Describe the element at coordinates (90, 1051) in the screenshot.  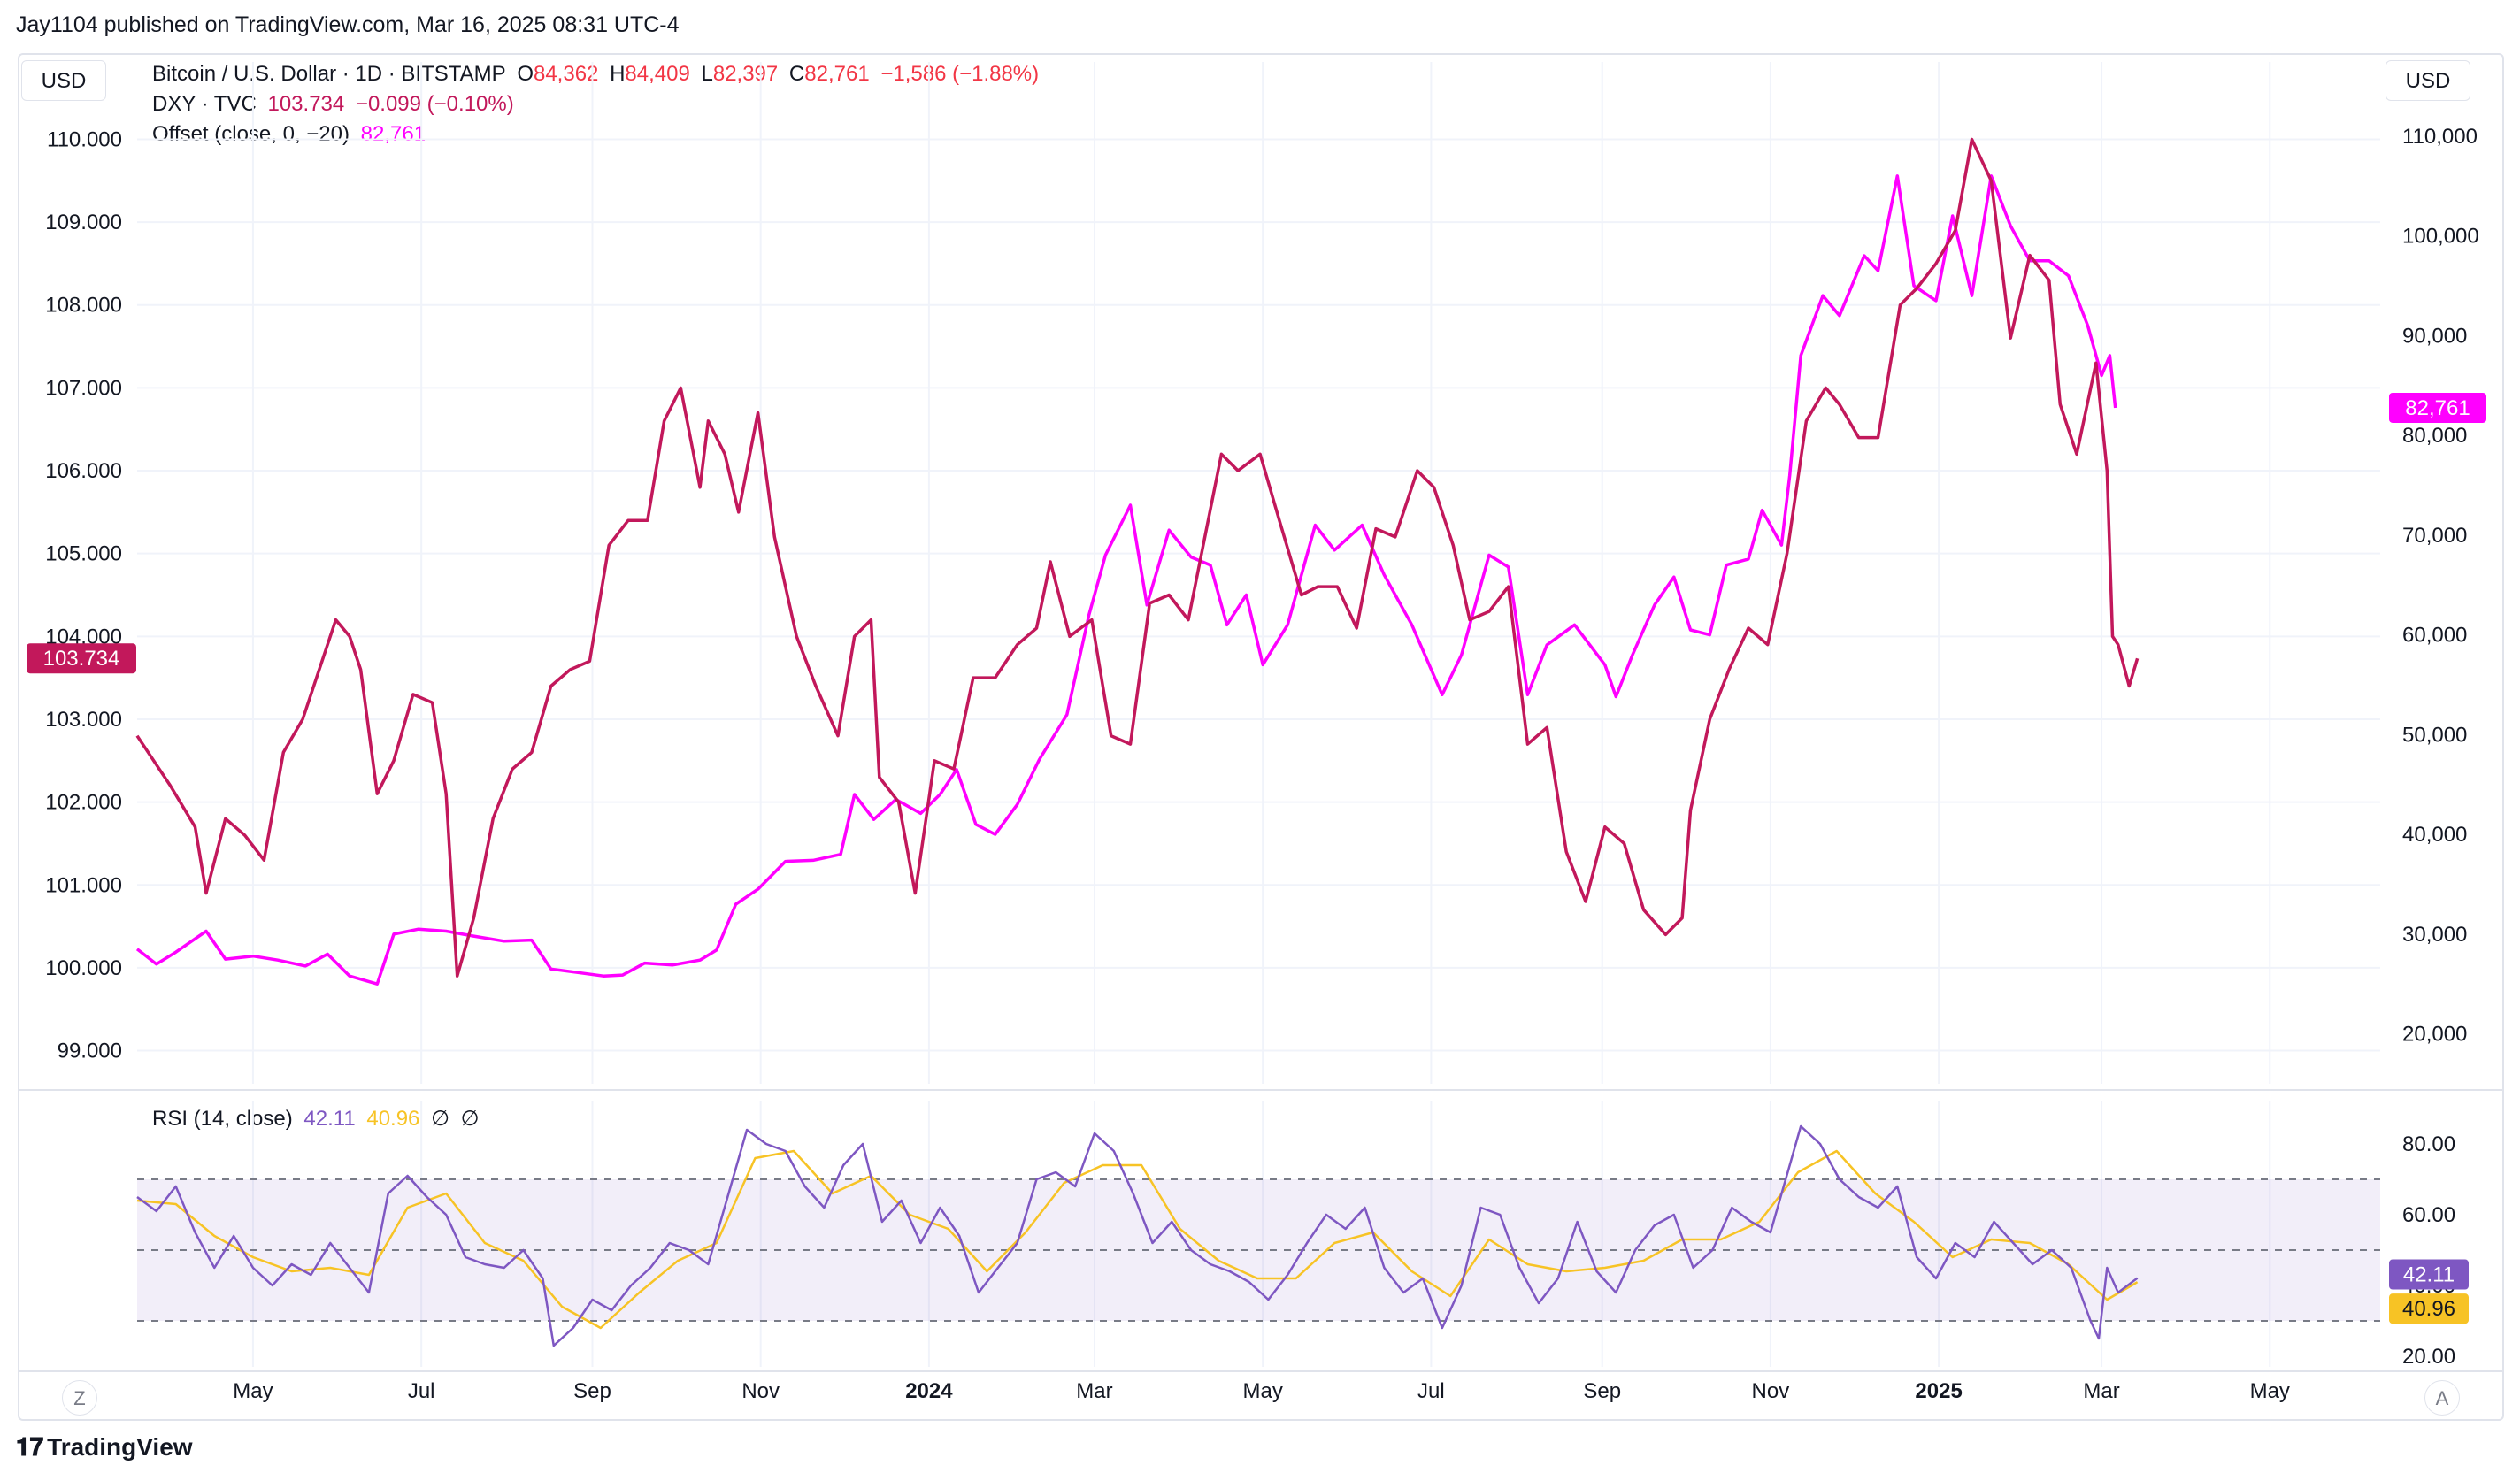
I see `left-axis-tick-0: 99.000` at that location.